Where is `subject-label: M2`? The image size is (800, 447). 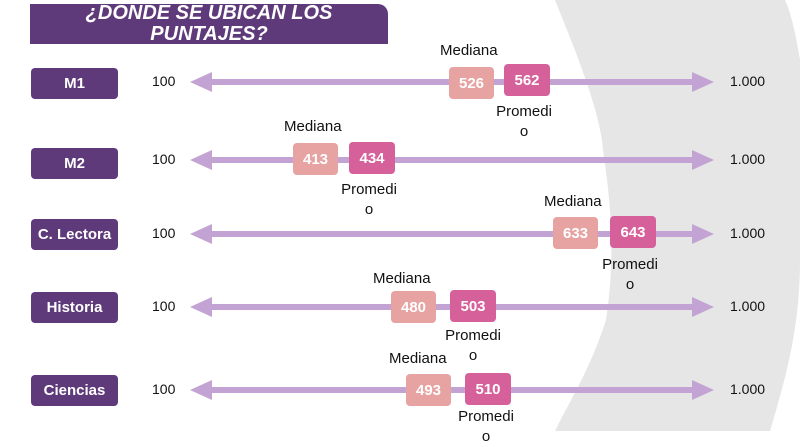 subject-label: M2 is located at coordinates (74, 163).